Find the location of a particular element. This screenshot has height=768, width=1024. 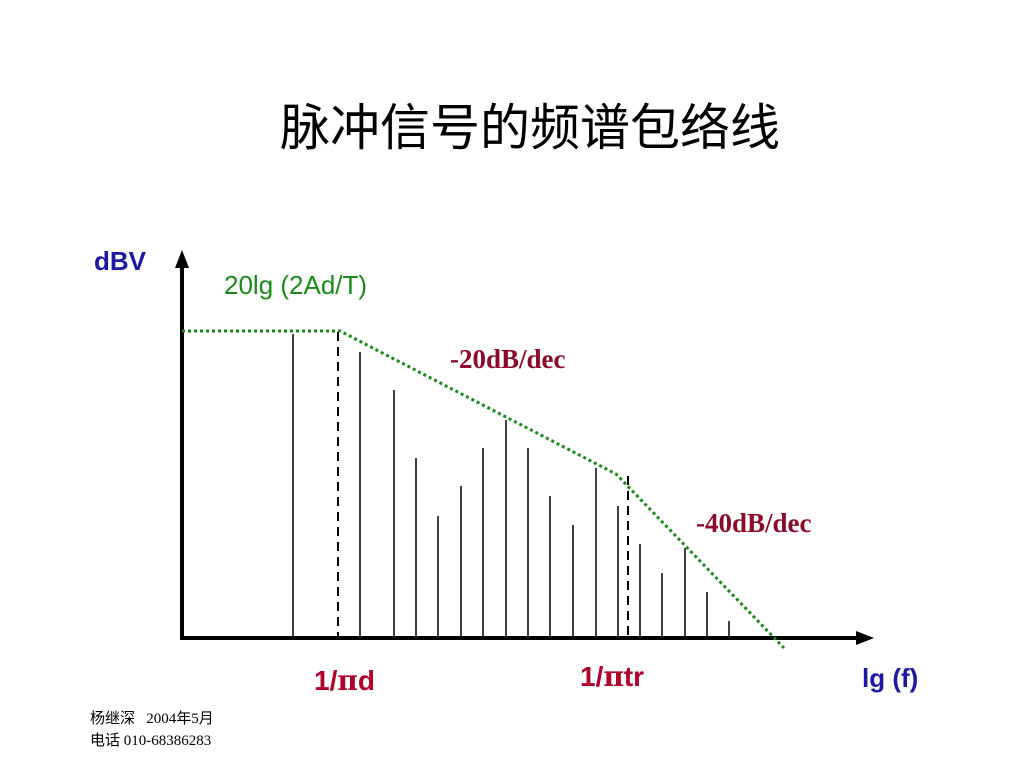

corner1-label-prefix: 1/ is located at coordinates (326, 680).